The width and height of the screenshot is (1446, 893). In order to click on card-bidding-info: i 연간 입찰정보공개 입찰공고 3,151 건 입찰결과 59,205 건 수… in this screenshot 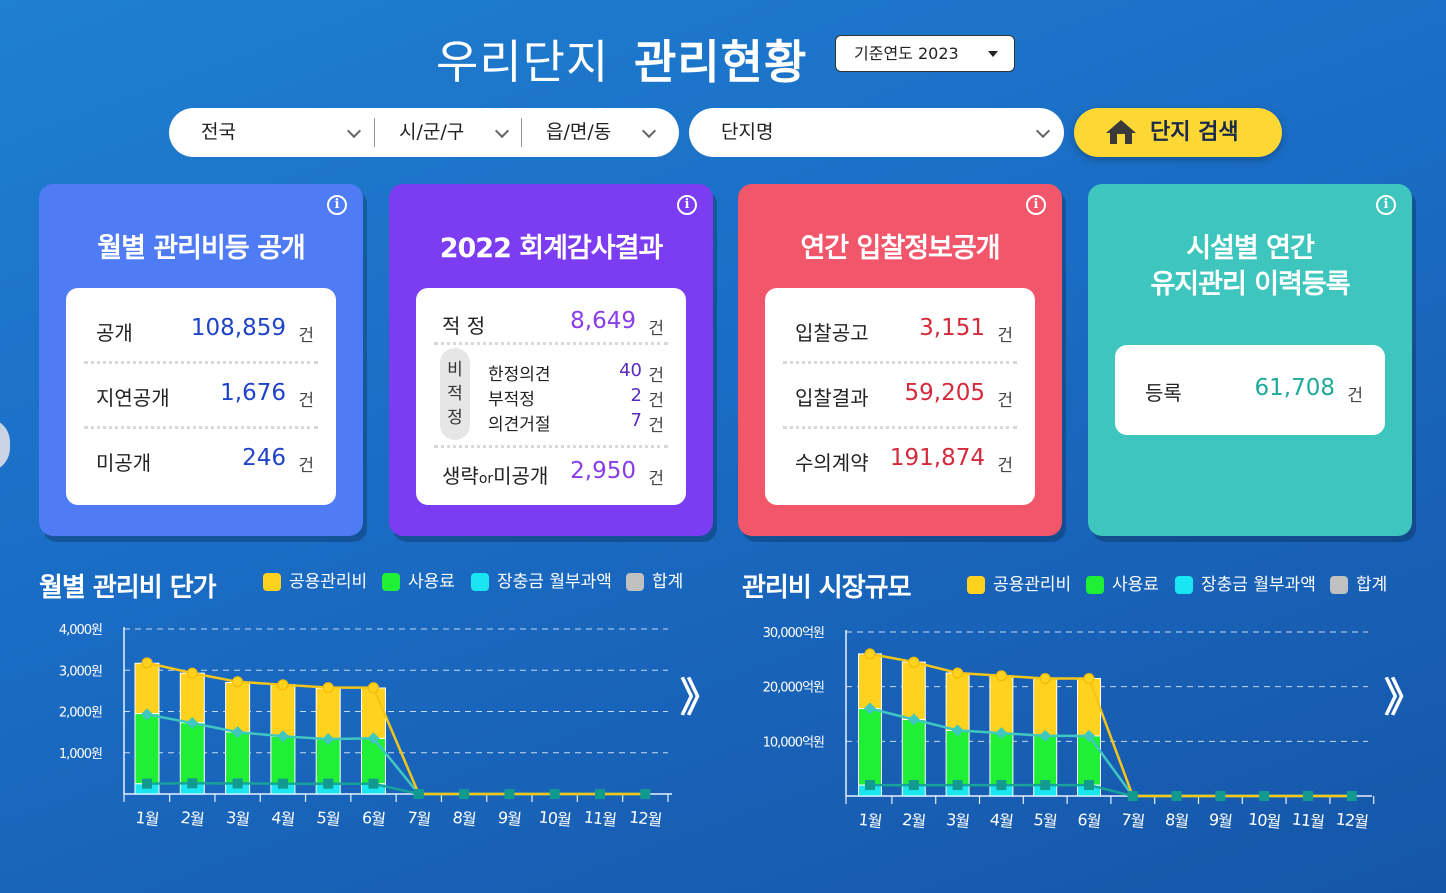, I will do `click(900, 360)`.